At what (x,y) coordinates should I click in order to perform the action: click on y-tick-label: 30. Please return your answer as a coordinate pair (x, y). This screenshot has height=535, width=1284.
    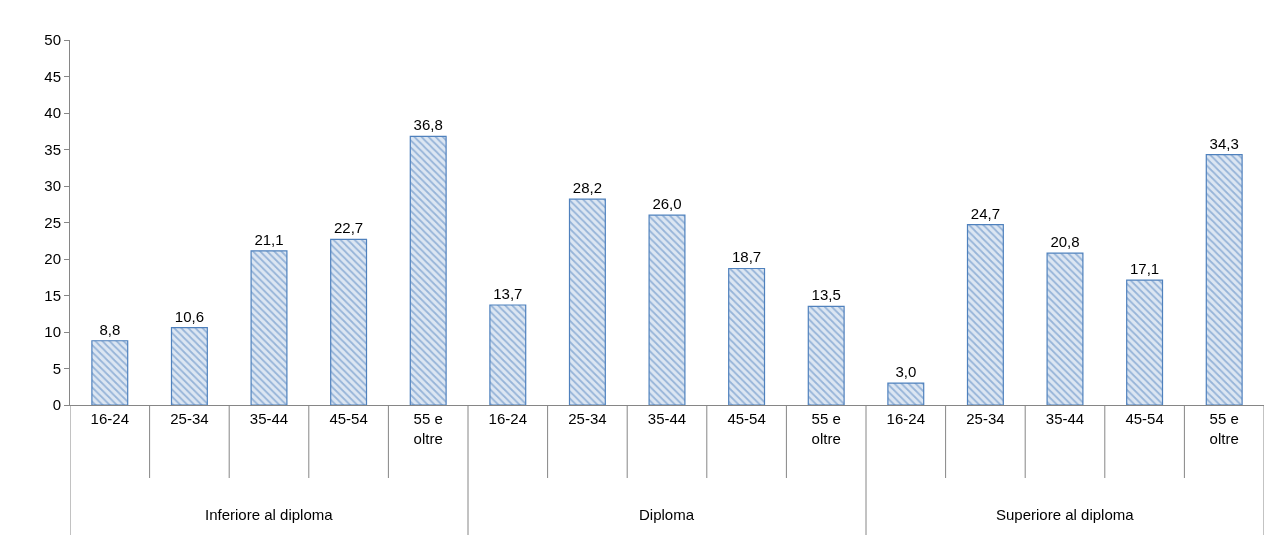
    Looking at the image, I should click on (52, 186).